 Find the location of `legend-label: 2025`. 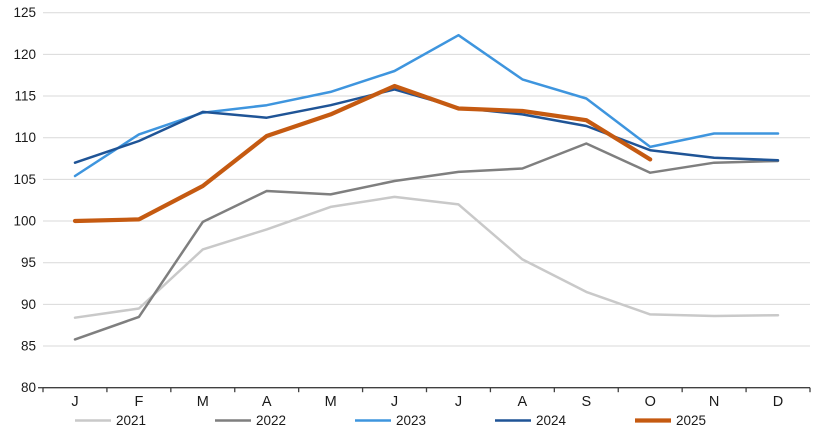

legend-label: 2025 is located at coordinates (691, 420).